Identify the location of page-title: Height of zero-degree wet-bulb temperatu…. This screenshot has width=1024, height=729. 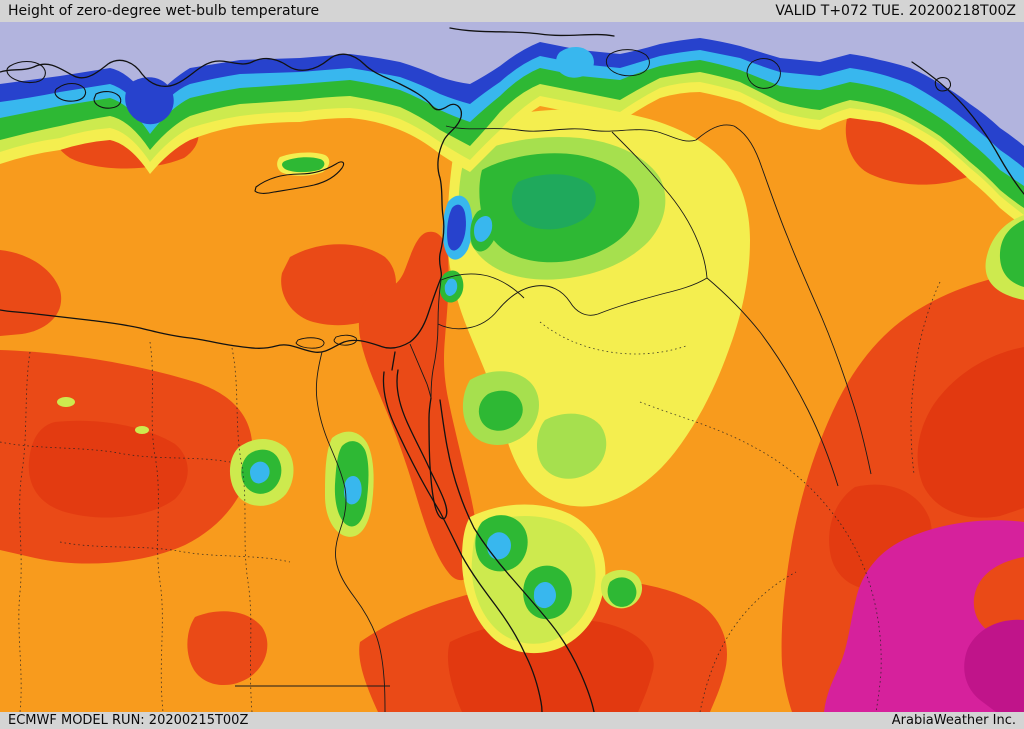
(164, 11).